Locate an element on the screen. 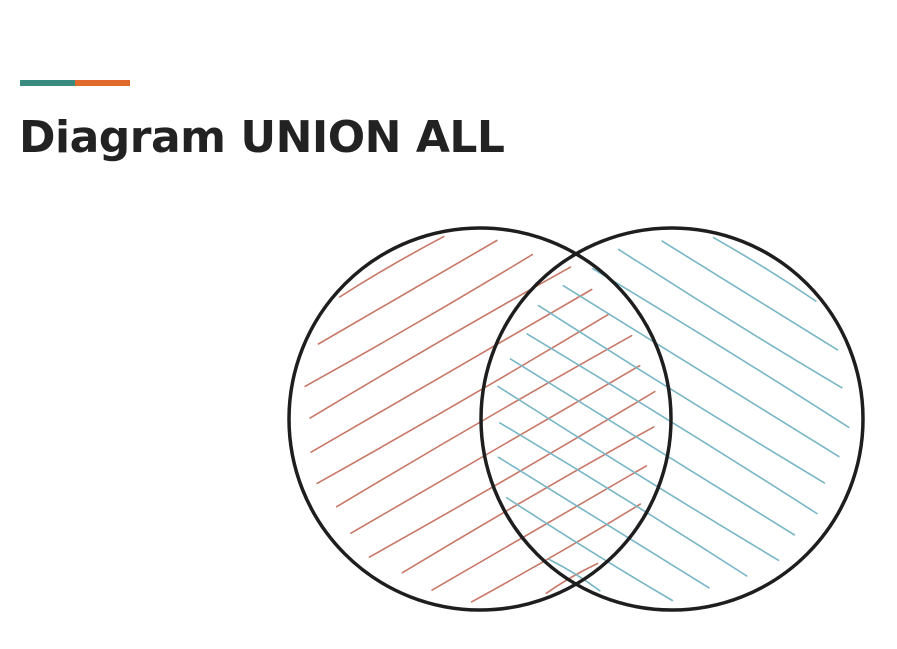 The image size is (897, 649). slide-title: Diagram UNION ALL is located at coordinates (262, 137).